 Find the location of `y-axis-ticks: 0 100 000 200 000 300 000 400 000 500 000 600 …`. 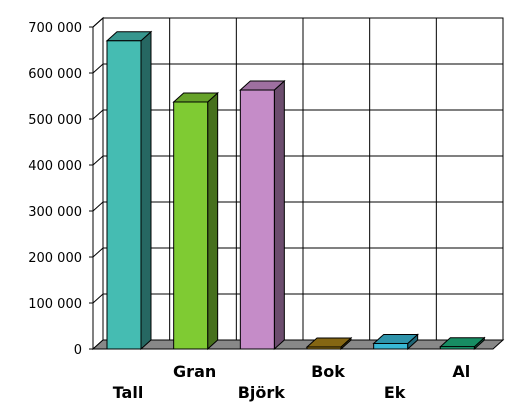

y-axis-ticks: 0 100 000 200 000 300 000 400 000 500 000 600 … is located at coordinates (60, 189).